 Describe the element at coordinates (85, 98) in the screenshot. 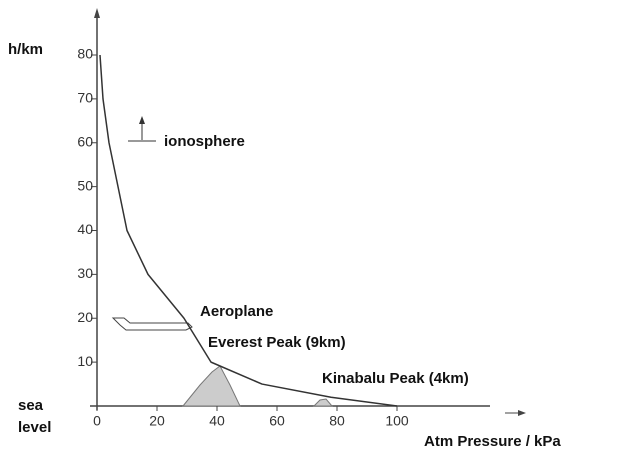

I see `y-tick-label: 70` at that location.